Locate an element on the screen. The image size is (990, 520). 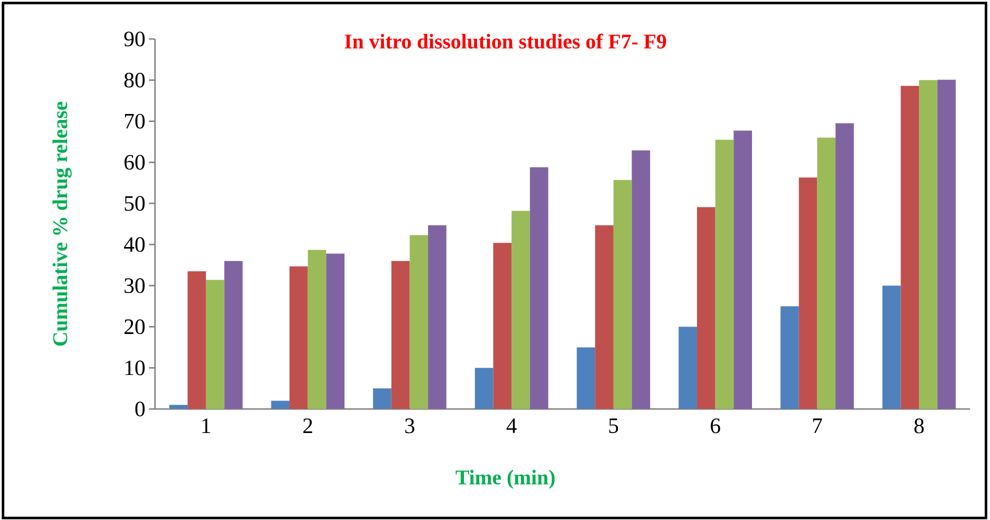
y-tick-label: 30 is located at coordinates (134, 286).